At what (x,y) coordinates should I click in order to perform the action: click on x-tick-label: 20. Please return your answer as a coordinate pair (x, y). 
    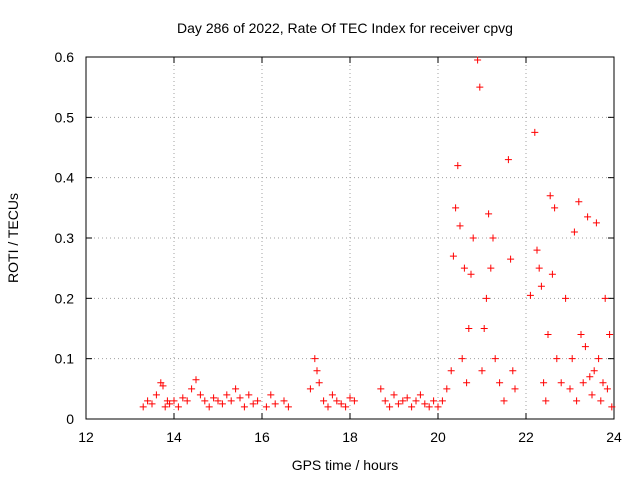
    Looking at the image, I should click on (438, 437).